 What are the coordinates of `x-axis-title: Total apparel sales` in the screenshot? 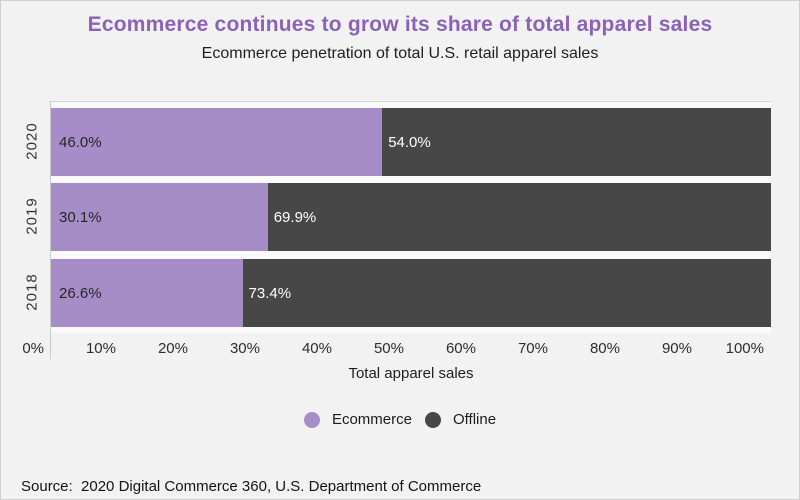 It's located at (411, 373).